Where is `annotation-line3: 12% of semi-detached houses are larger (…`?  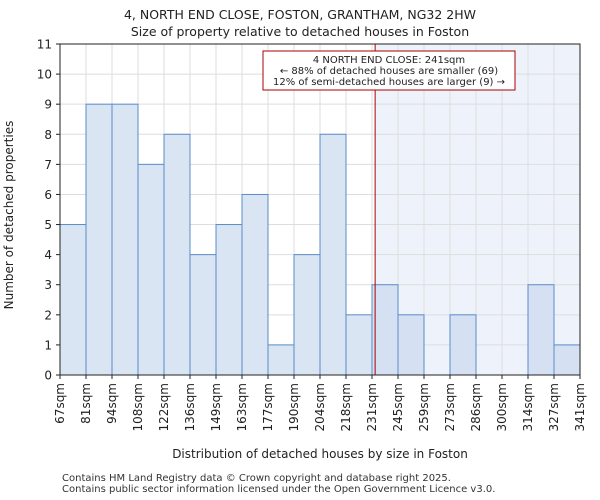
annotation-line3: 12% of semi-detached houses are larger (… is located at coordinates (389, 82).